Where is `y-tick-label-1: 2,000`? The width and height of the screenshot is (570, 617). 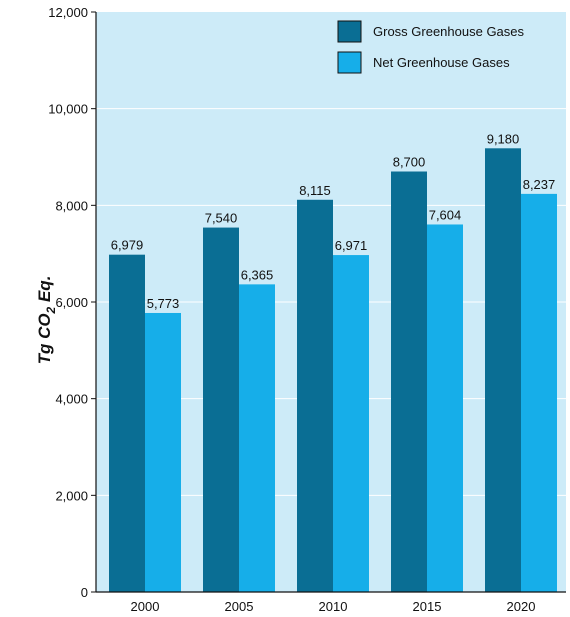 y-tick-label-1: 2,000 is located at coordinates (71, 495).